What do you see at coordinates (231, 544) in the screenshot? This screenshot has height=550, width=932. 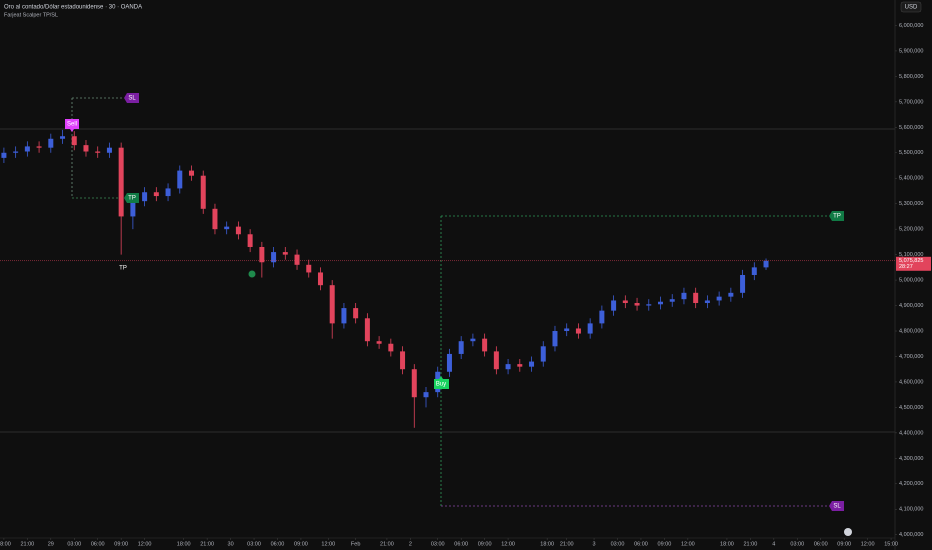 I see `x-tick-label: 30` at bounding box center [231, 544].